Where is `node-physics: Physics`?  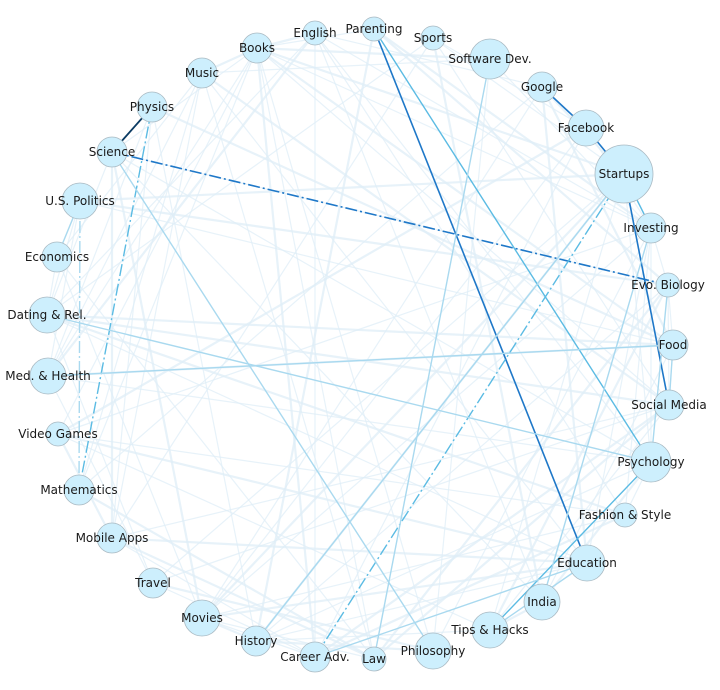 node-physics: Physics is located at coordinates (152, 107).